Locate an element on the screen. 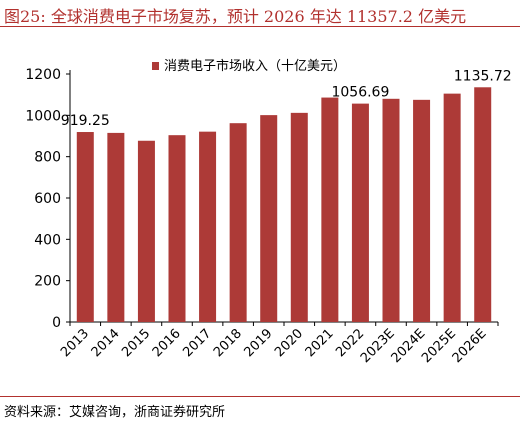 The image size is (520, 424). data-label: 1135.72 is located at coordinates (483, 76).